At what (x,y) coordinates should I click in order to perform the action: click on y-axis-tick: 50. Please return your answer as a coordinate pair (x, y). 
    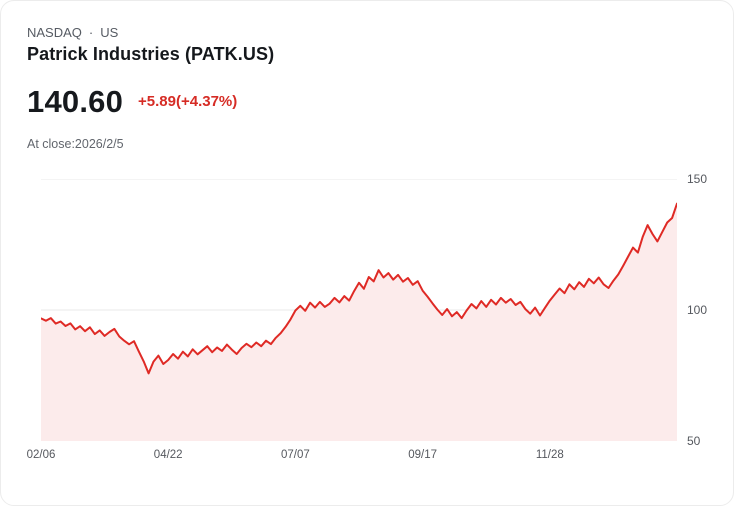
    Looking at the image, I should click on (694, 441).